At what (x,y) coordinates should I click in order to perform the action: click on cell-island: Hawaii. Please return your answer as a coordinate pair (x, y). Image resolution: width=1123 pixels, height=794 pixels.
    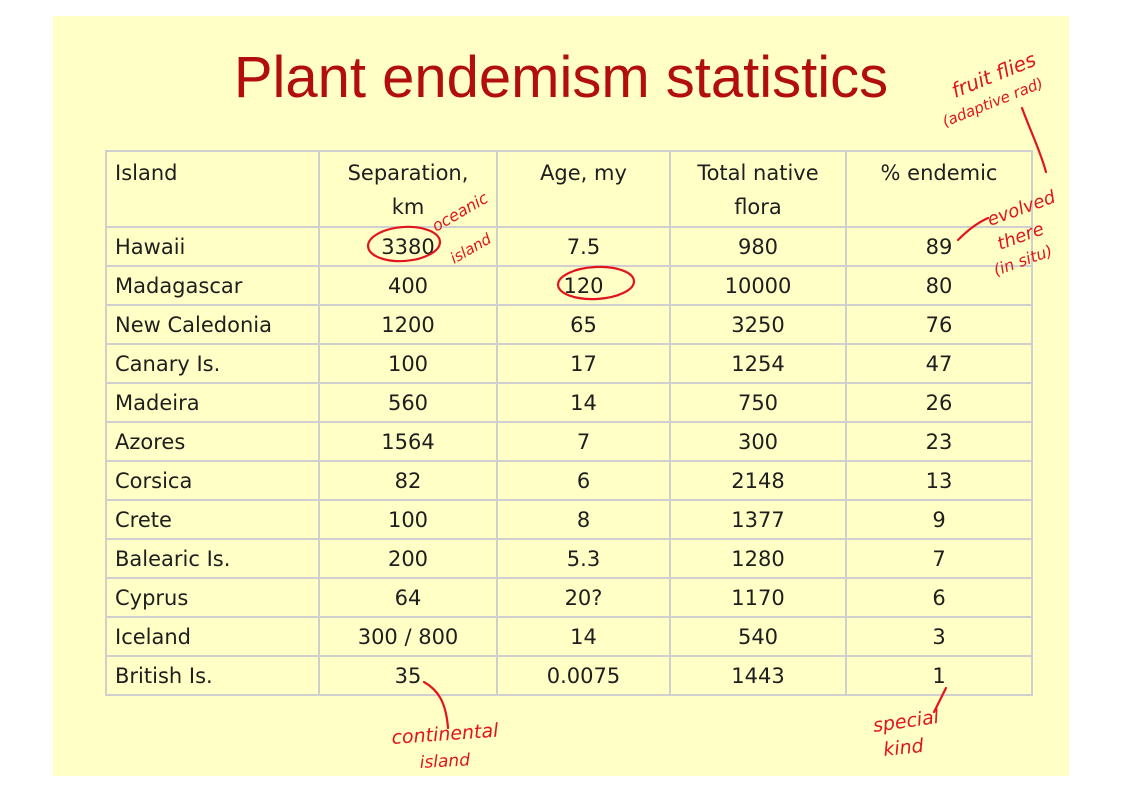
    Looking at the image, I should click on (212, 246).